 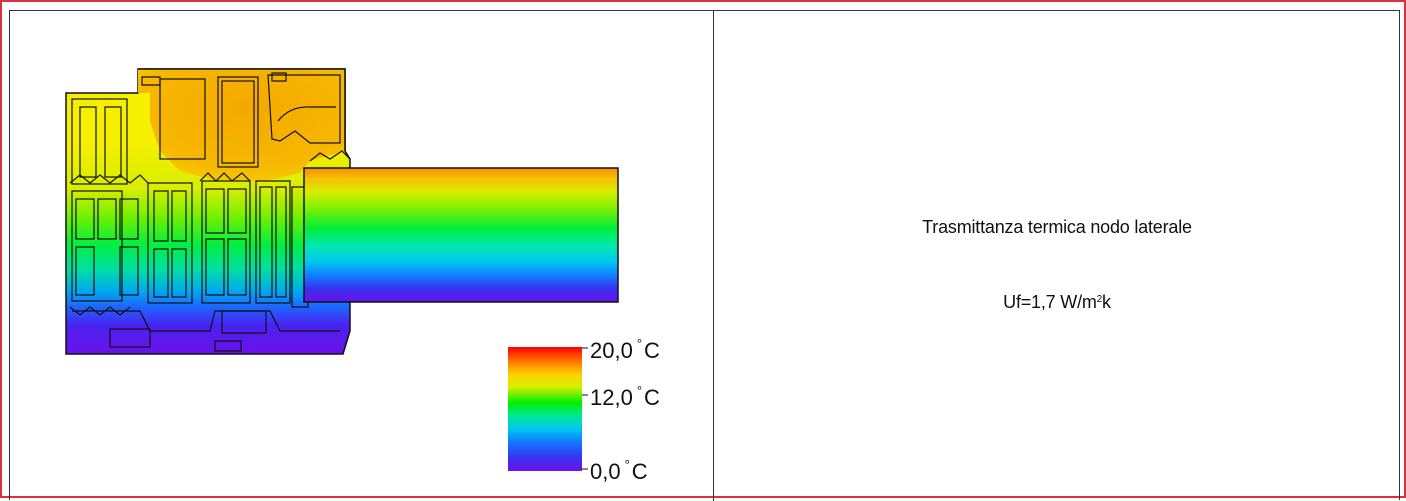 What do you see at coordinates (652, 350) in the screenshot?
I see `legend-max-unit: C` at bounding box center [652, 350].